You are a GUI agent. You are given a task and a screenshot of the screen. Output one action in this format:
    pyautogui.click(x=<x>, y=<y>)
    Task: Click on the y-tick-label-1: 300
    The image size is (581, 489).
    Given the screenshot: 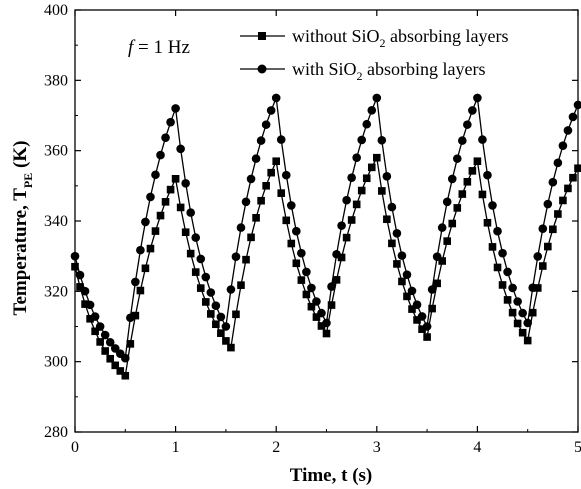 What is the action you would take?
    pyautogui.click(x=56, y=362)
    